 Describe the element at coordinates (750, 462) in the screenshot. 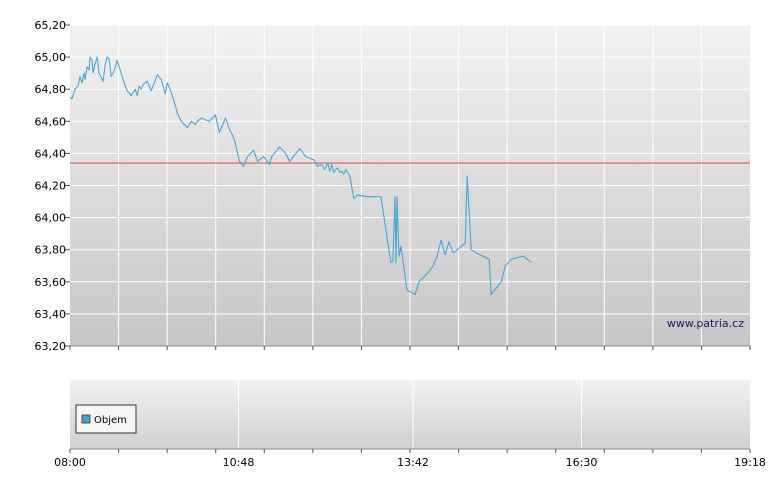

I see `x-tick-label: 19:18` at that location.